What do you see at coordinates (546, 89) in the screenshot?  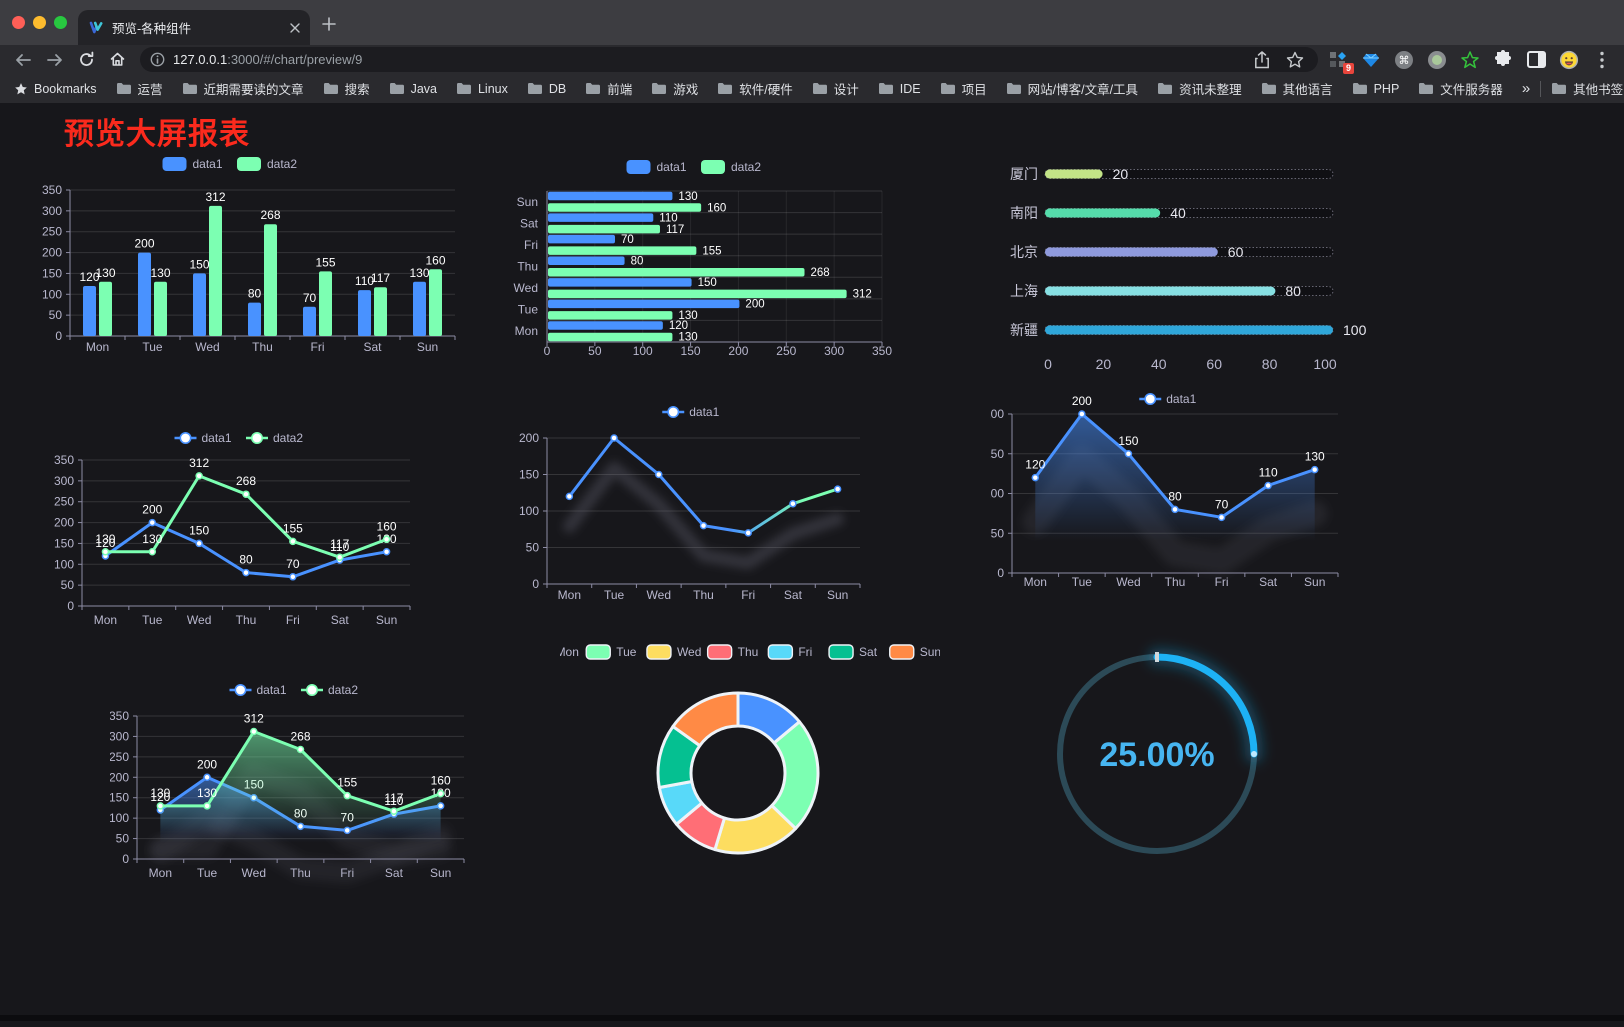 I see `bookmark-folder-5: DB` at bounding box center [546, 89].